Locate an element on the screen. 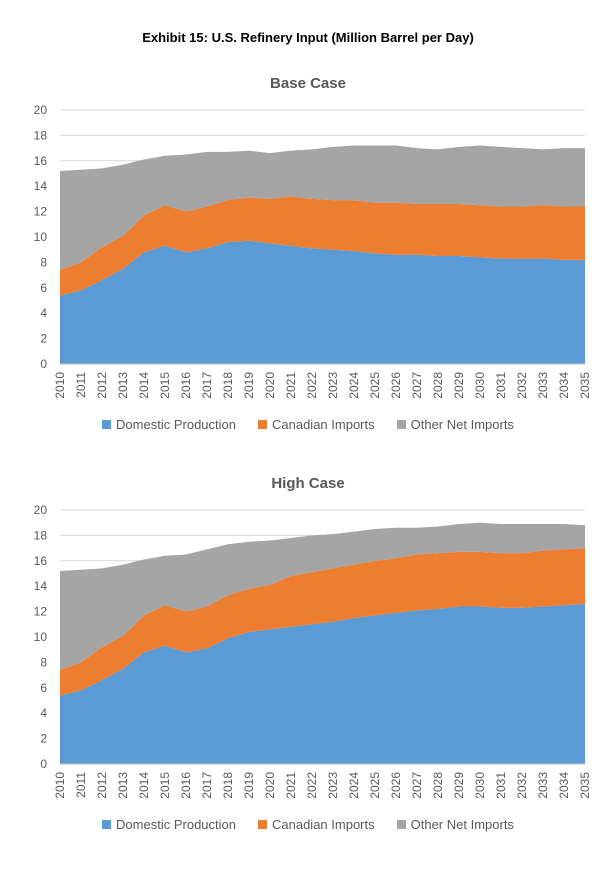  y-tick-label: 16 is located at coordinates (41, 161).